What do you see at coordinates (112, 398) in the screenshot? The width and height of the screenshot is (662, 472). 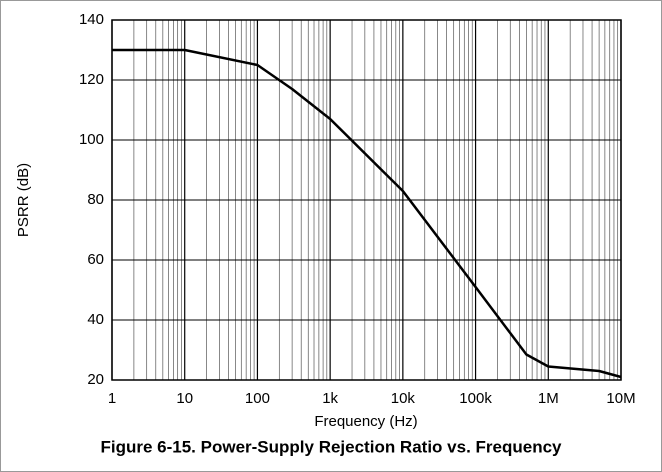 I see `x-tick-label: 1` at bounding box center [112, 398].